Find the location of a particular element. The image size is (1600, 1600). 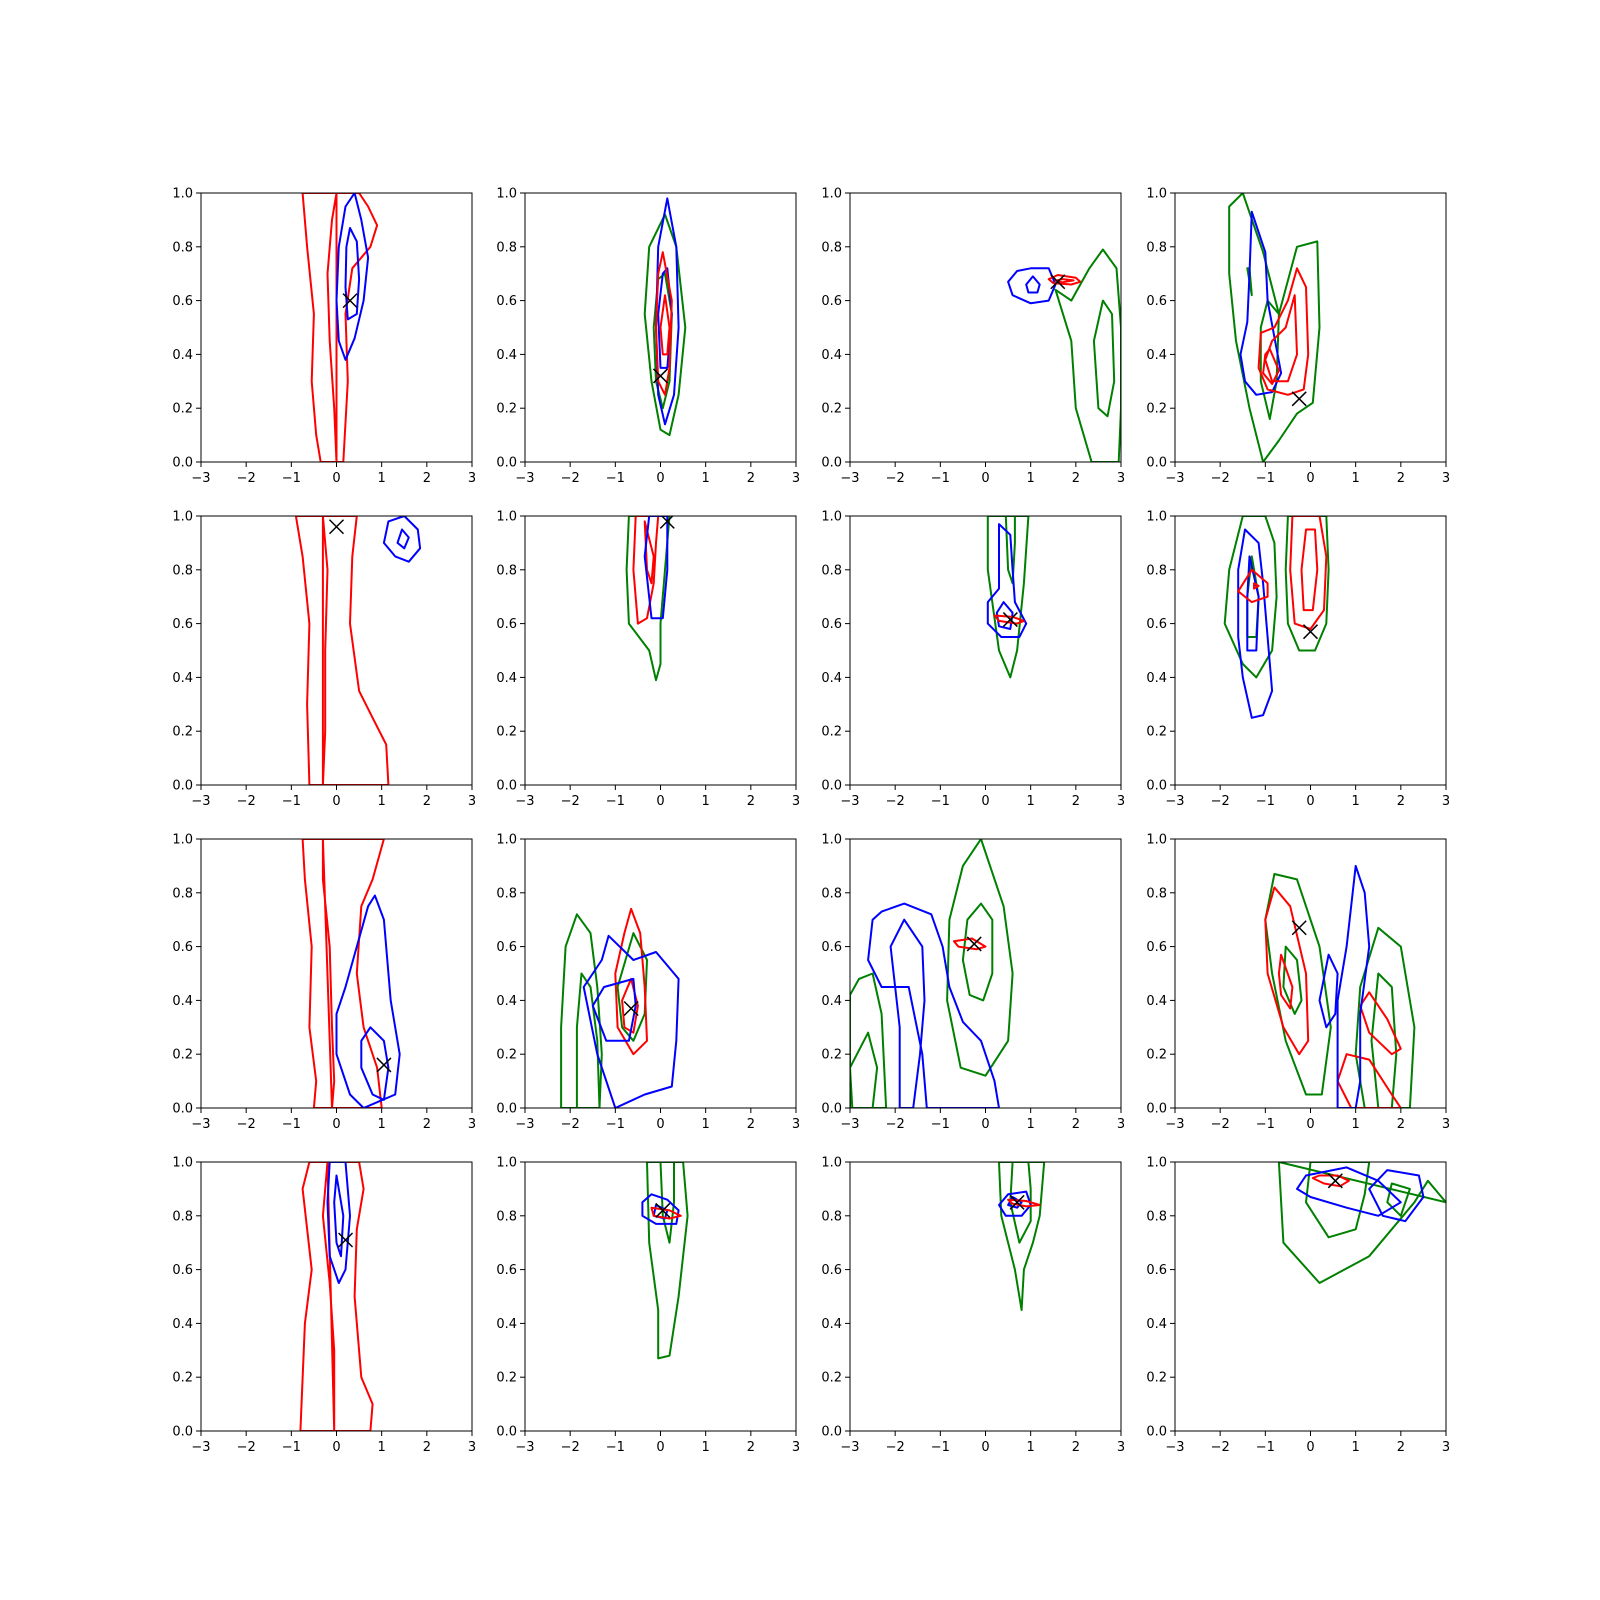

subplot-7: −3 −2 −1 0 1 2 3 0.0 0.2 0.4 0.6 0.8 1.0 is located at coordinates (973, 660).